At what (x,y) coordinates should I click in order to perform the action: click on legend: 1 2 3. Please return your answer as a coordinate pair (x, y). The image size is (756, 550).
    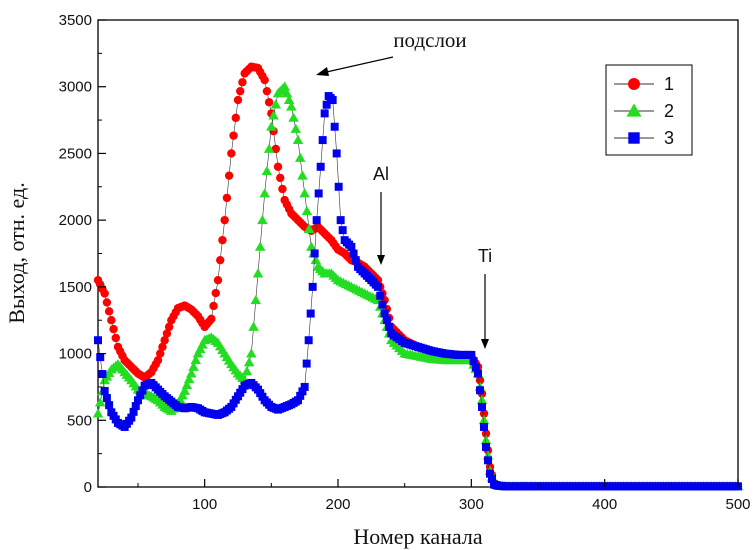
    Looking at the image, I should click on (649, 110).